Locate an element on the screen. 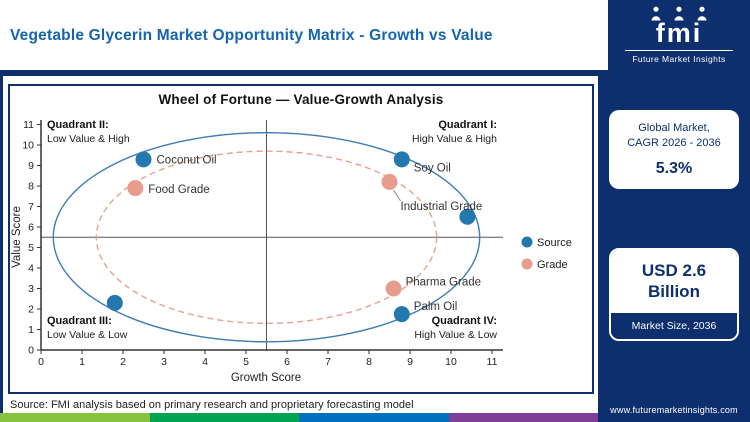 Image resolution: width=750 pixels, height=422 pixels. quadrant-name: Quadrant IV: is located at coordinates (464, 321).